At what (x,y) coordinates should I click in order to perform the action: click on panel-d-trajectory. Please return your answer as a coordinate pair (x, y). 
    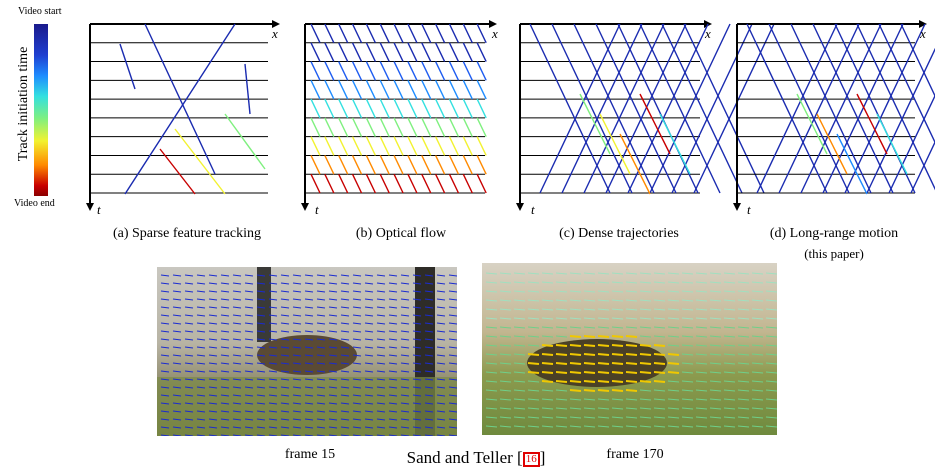
    Looking at the image, I should click on (863, 108).